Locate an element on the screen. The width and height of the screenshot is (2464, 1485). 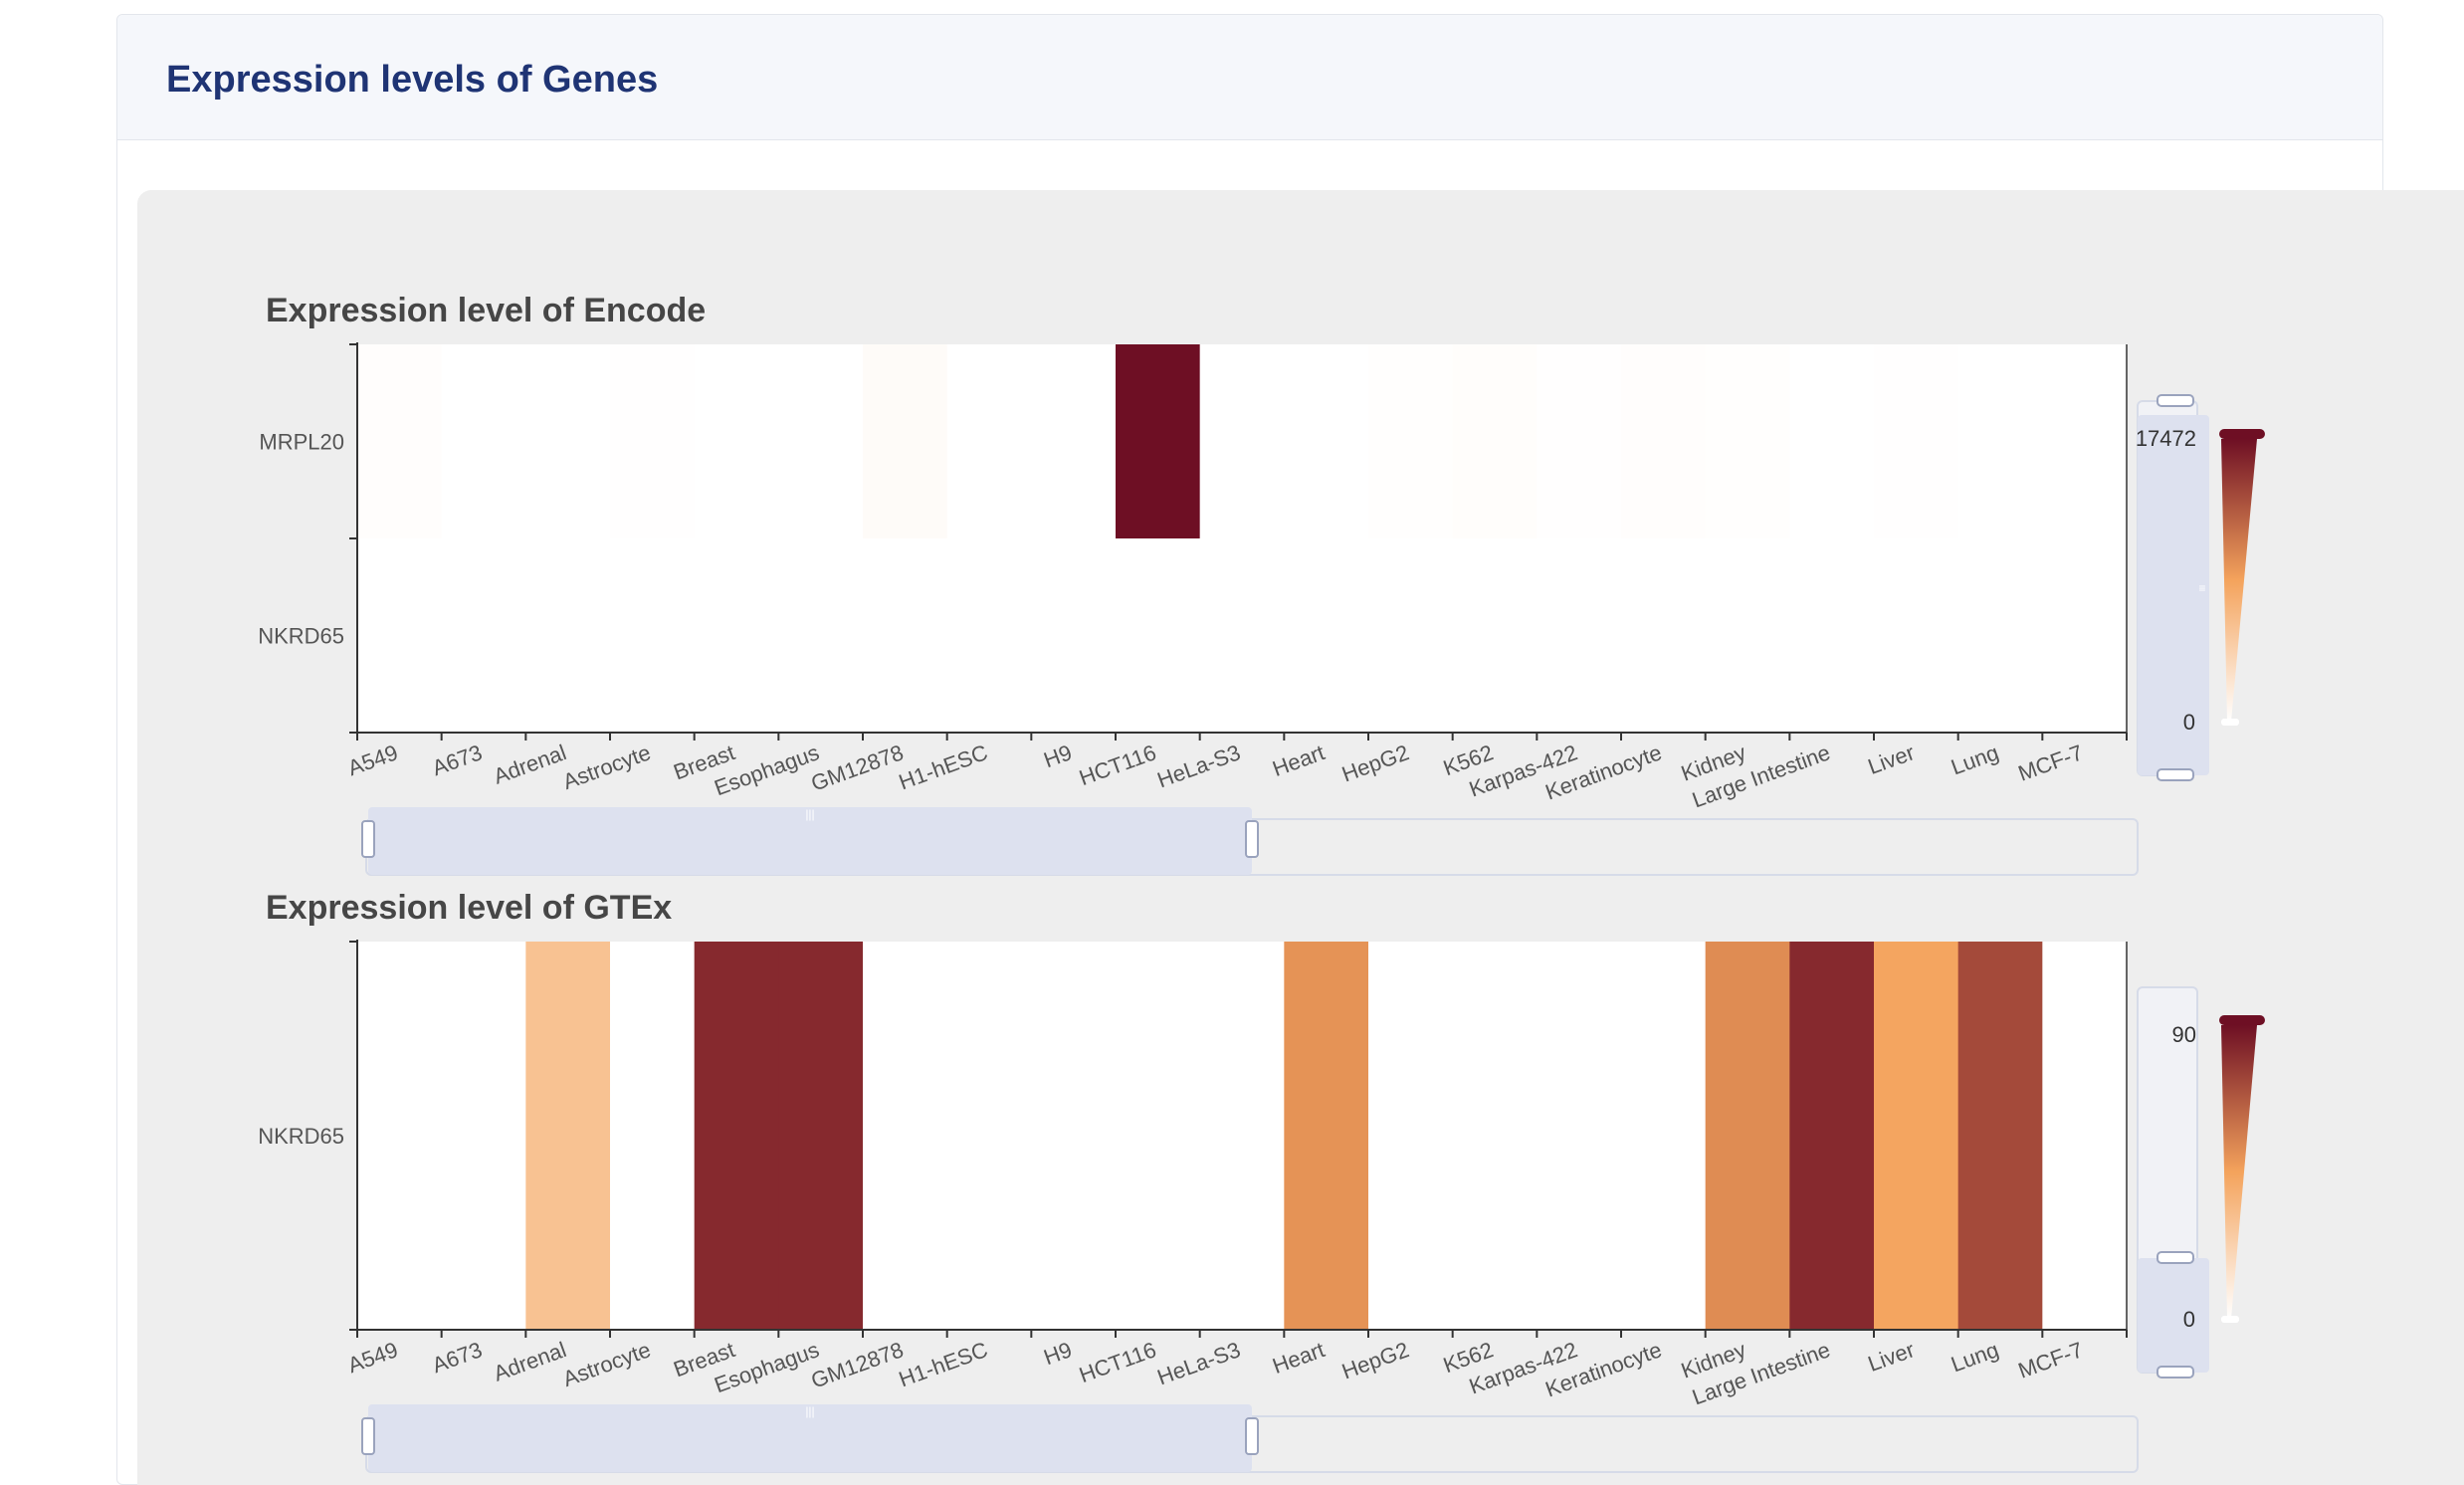
chart1-visual-map-handle-top is located at coordinates (2175, 400).